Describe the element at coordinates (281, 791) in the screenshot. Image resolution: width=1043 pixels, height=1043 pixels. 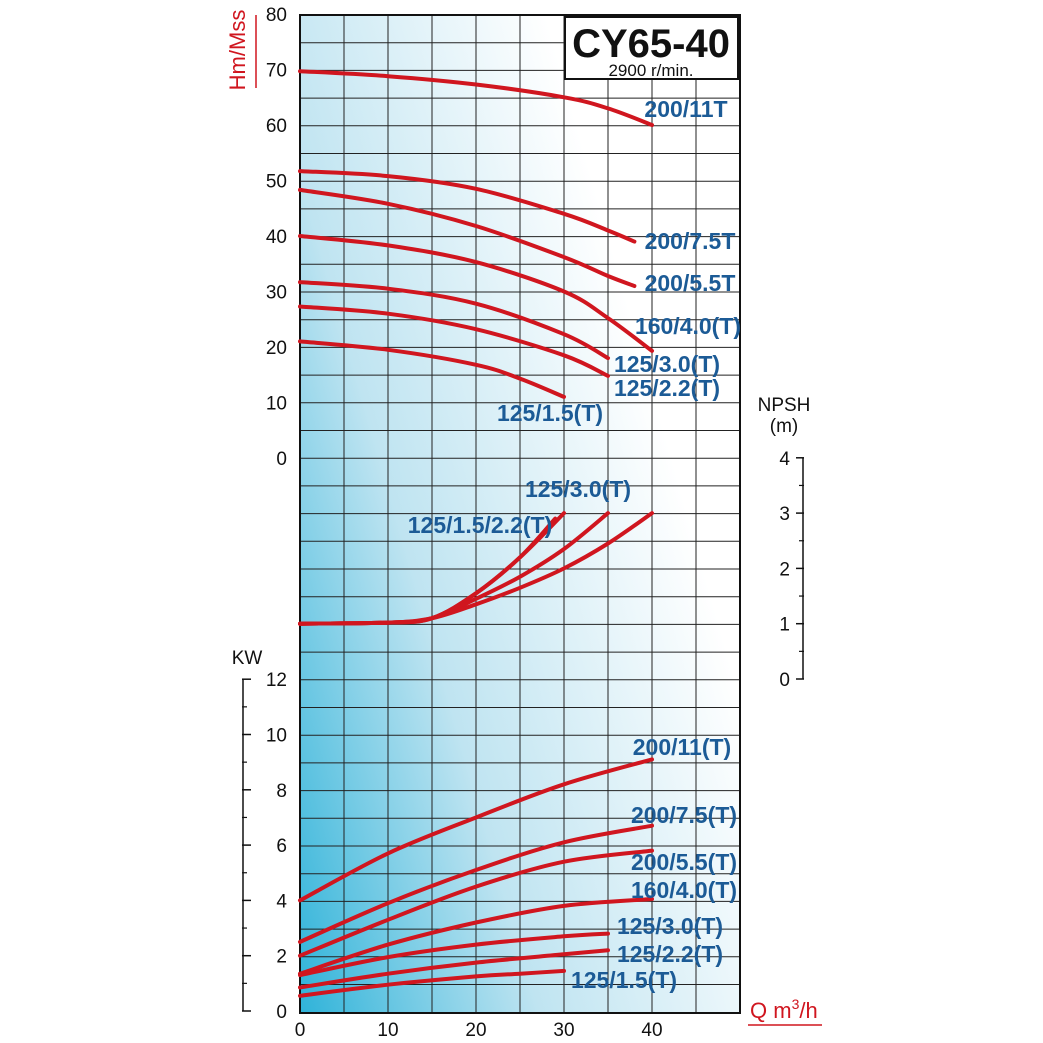
I see `power-tick-label: 8` at that location.